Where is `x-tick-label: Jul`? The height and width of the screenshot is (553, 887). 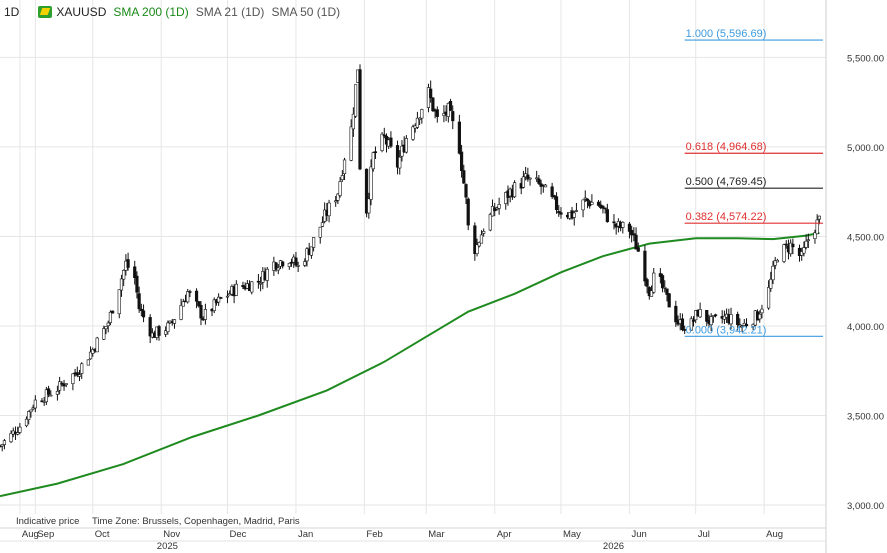
x-tick-label: Jul is located at coordinates (704, 534).